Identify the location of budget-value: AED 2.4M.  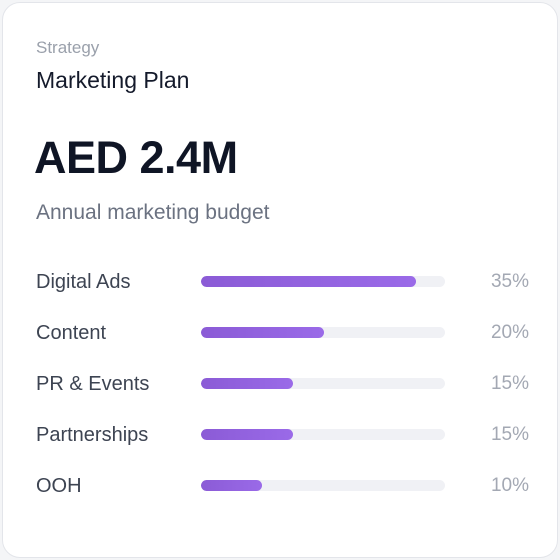
(136, 157).